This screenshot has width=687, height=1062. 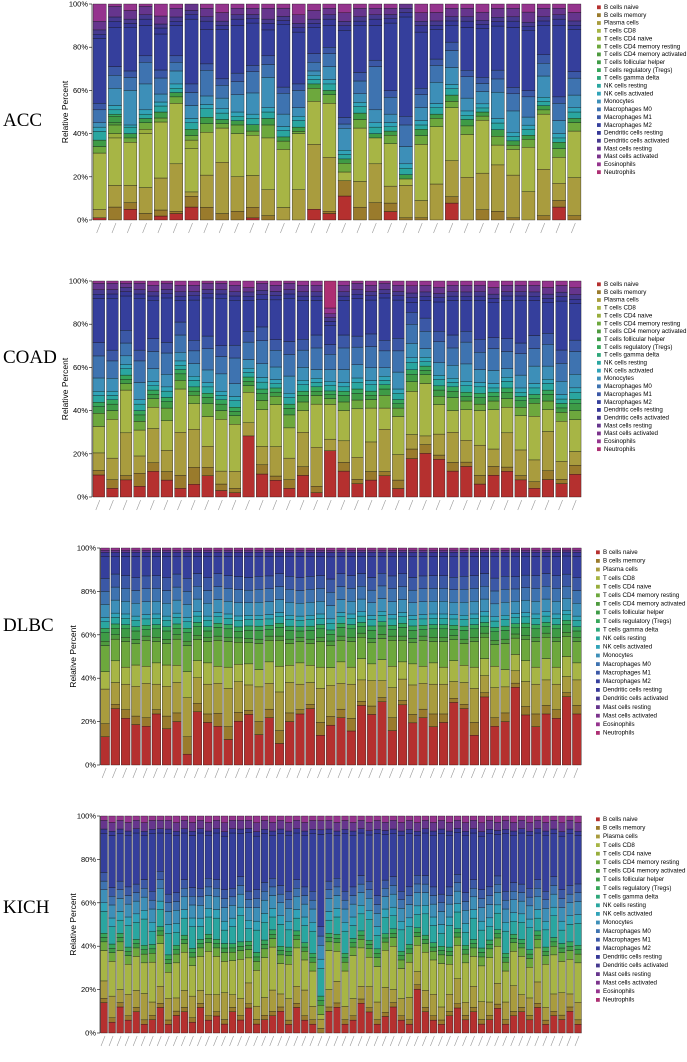 What do you see at coordinates (632, 78) in the screenshot?
I see `legend-label: T cells gamma delta` at bounding box center [632, 78].